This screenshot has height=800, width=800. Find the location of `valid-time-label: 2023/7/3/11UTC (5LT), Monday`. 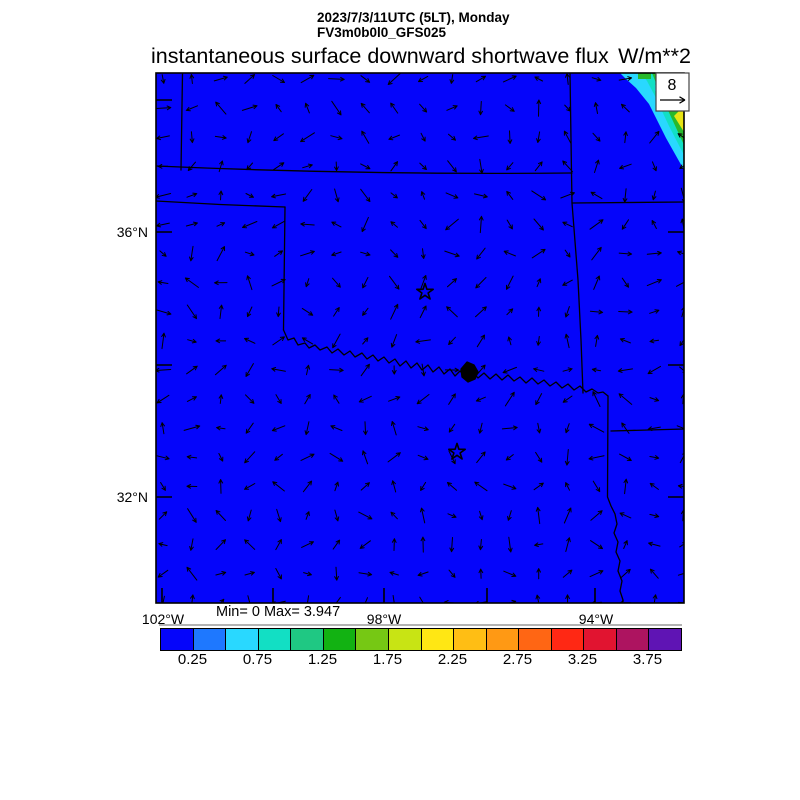

valid-time-label: 2023/7/3/11UTC (5LT), Monday is located at coordinates (413, 17).